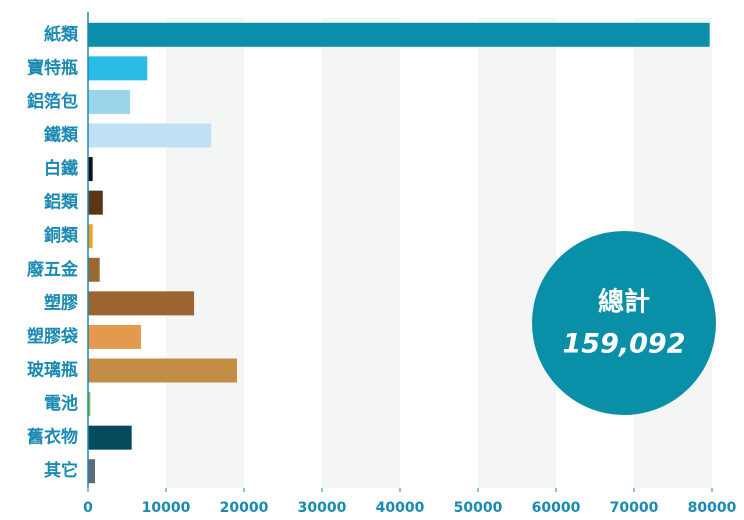  What do you see at coordinates (322, 508) in the screenshot?
I see `x-tick-label: 30000` at bounding box center [322, 508].